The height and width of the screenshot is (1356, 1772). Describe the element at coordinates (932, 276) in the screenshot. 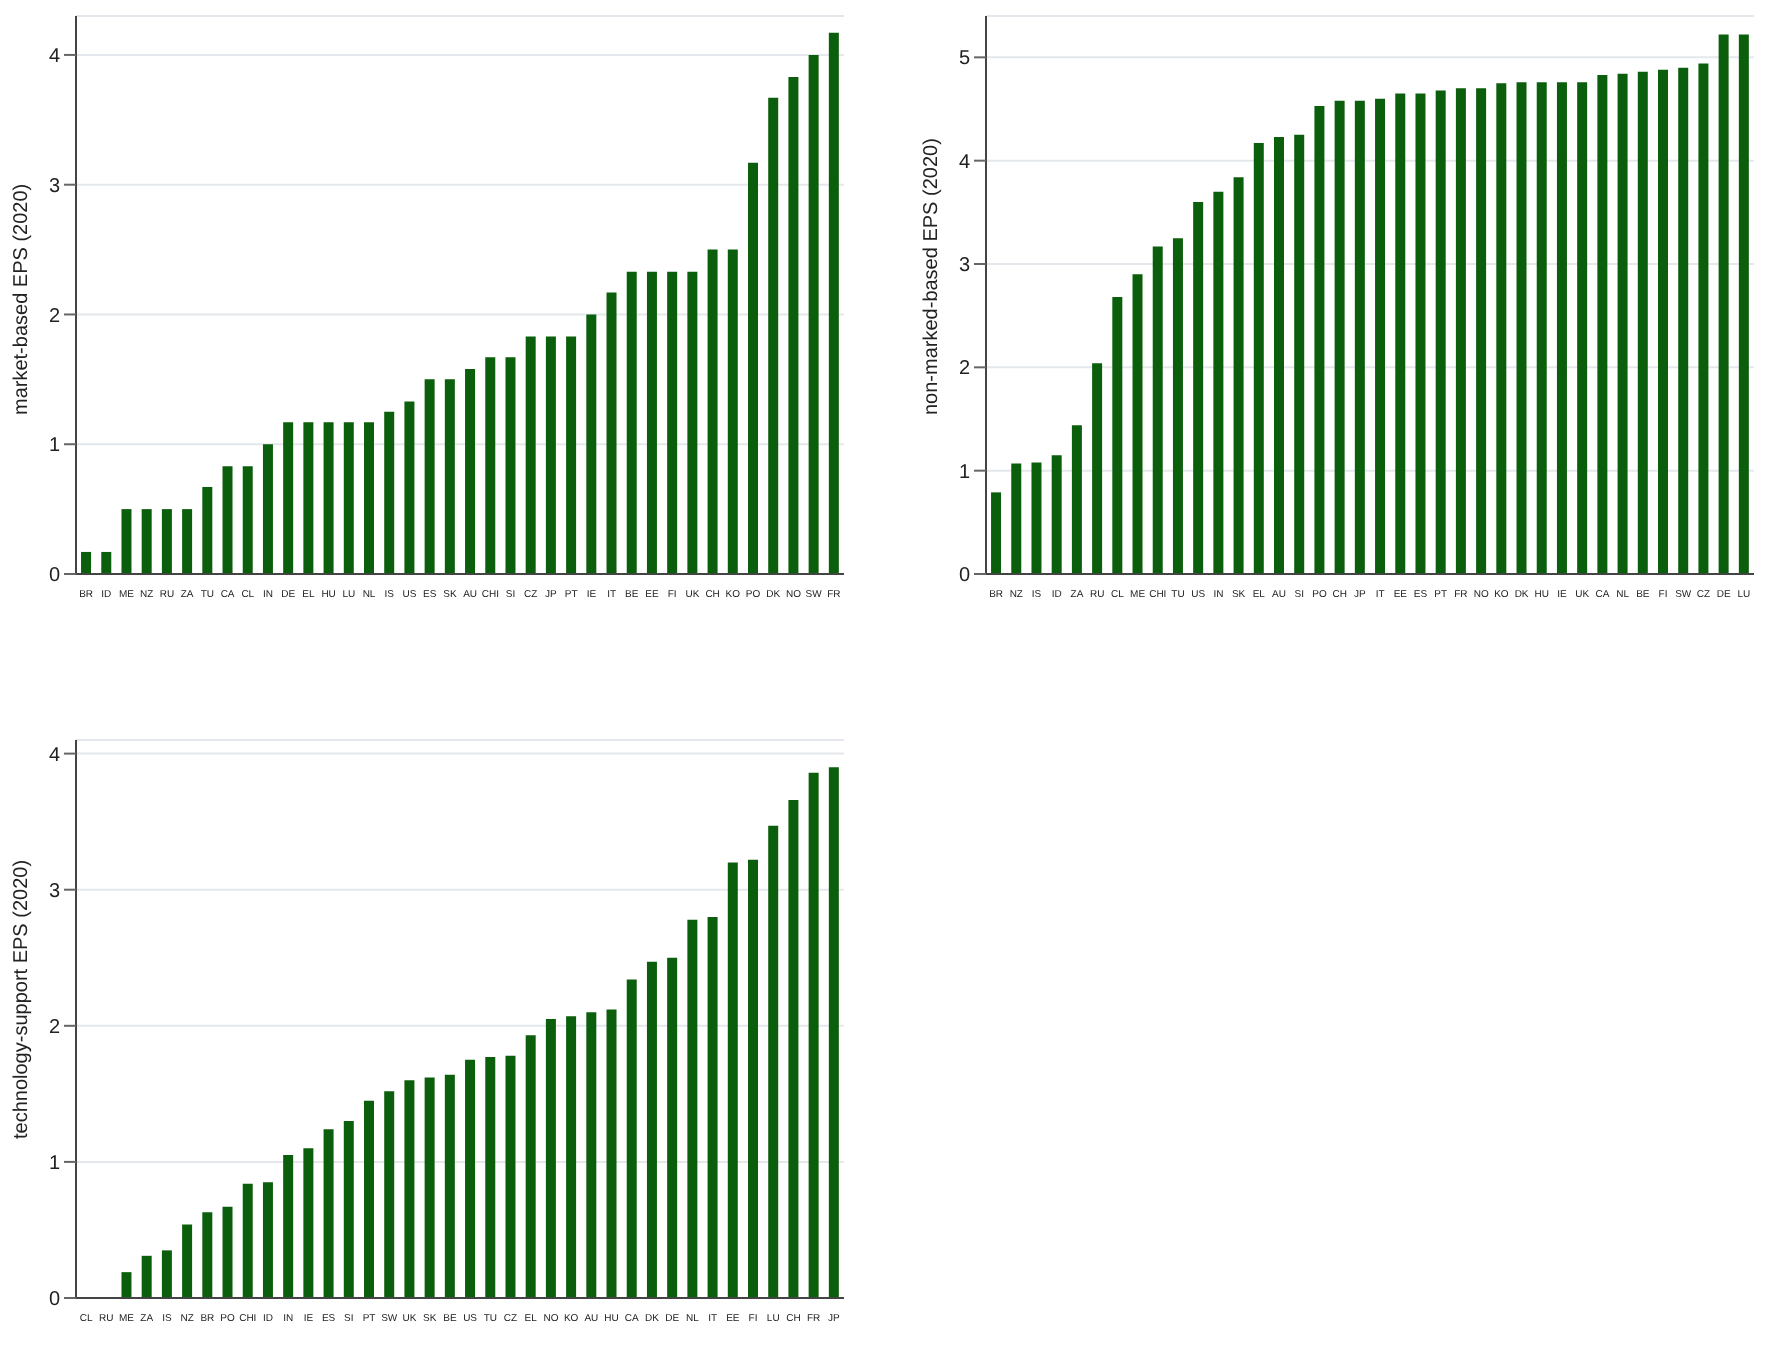

I see `y-axis-title: non-marked-based EPS (2020)` at that location.